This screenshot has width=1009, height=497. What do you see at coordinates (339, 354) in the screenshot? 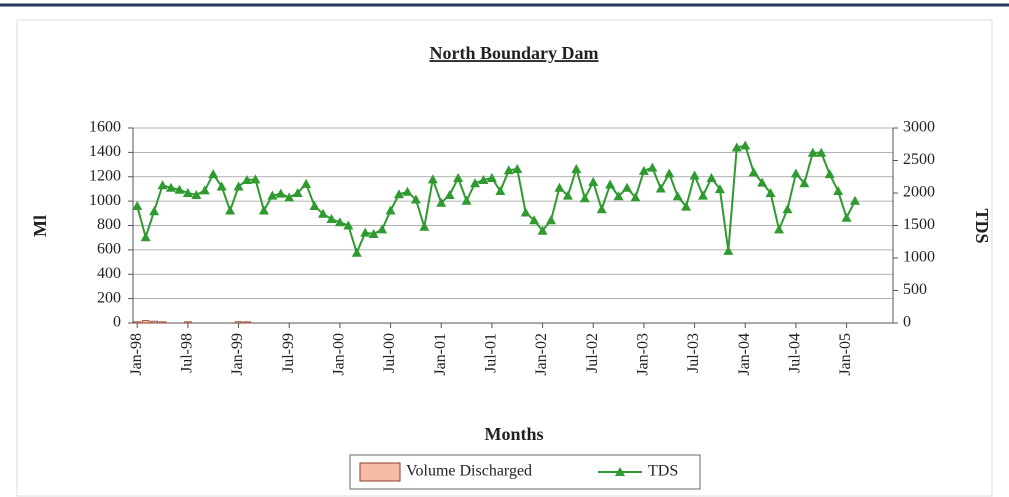
I see `x-tick-label: Jan-00` at bounding box center [339, 354].